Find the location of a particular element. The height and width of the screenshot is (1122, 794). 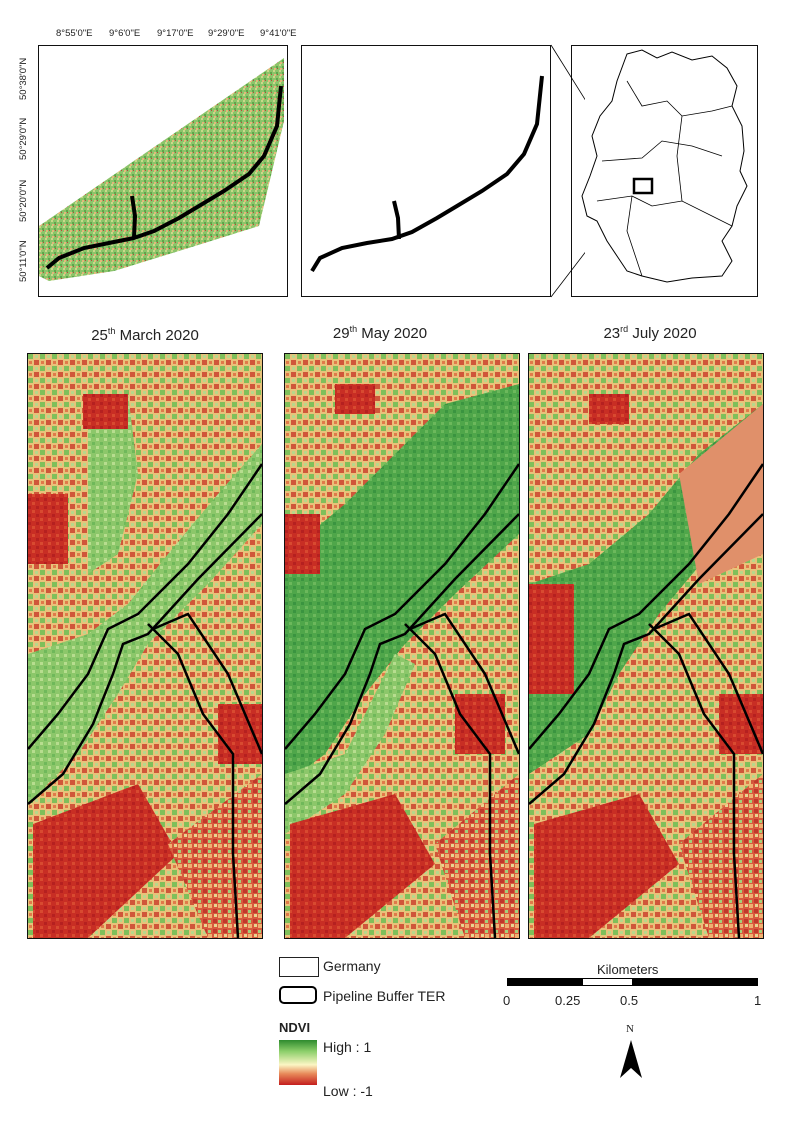

lat-tick-4: 50°11'0"N is located at coordinates (23, 261).